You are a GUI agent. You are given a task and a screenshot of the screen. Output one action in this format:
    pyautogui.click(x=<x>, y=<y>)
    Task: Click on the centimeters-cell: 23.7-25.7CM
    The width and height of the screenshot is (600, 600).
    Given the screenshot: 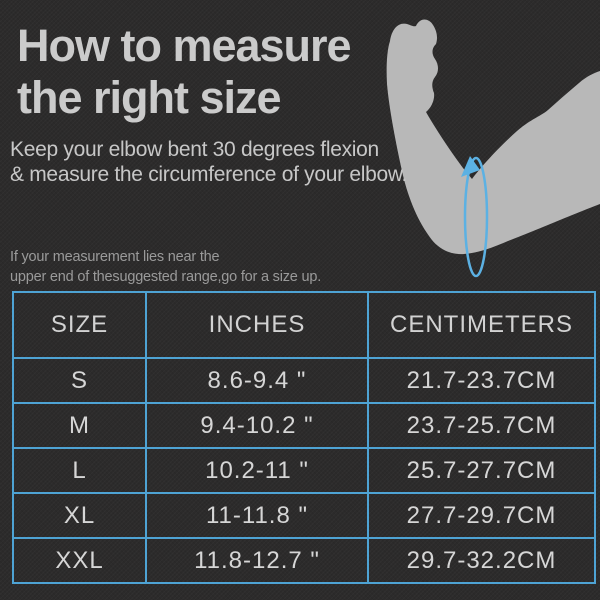 What is the action you would take?
    pyautogui.click(x=481, y=425)
    